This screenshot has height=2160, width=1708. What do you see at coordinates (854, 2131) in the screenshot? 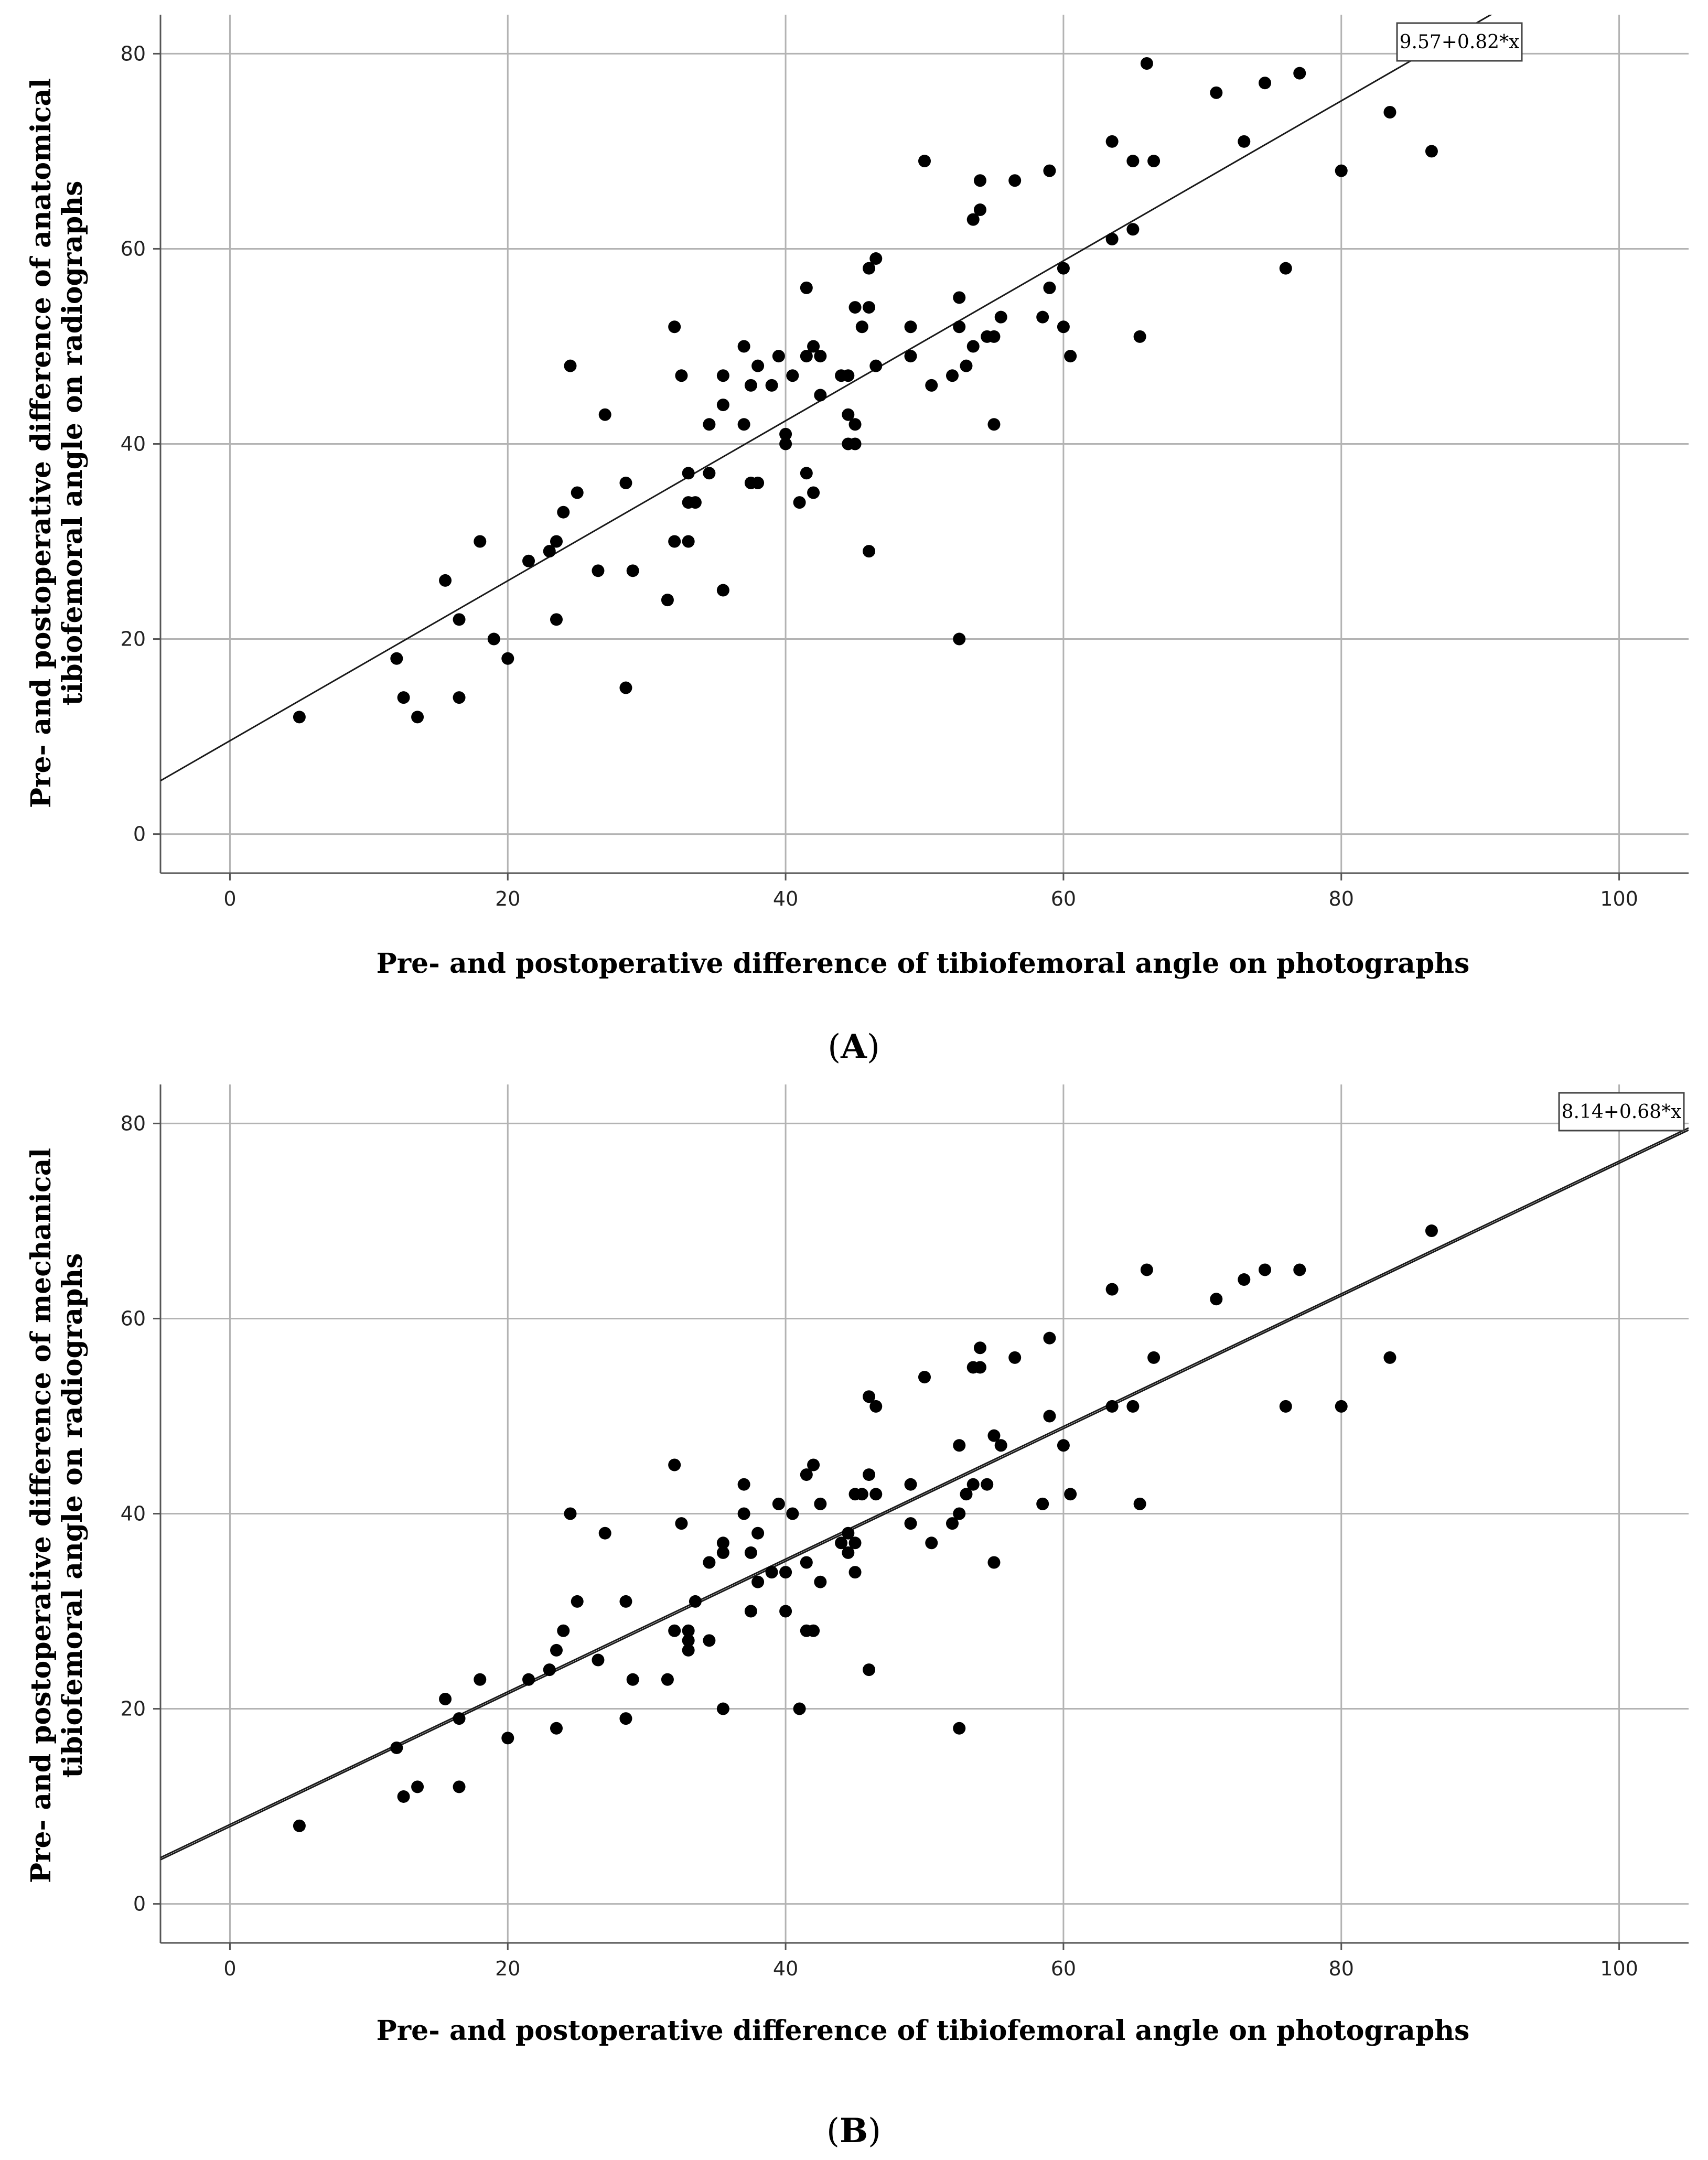
I see `panel-b-label-letter: B` at bounding box center [854, 2131].